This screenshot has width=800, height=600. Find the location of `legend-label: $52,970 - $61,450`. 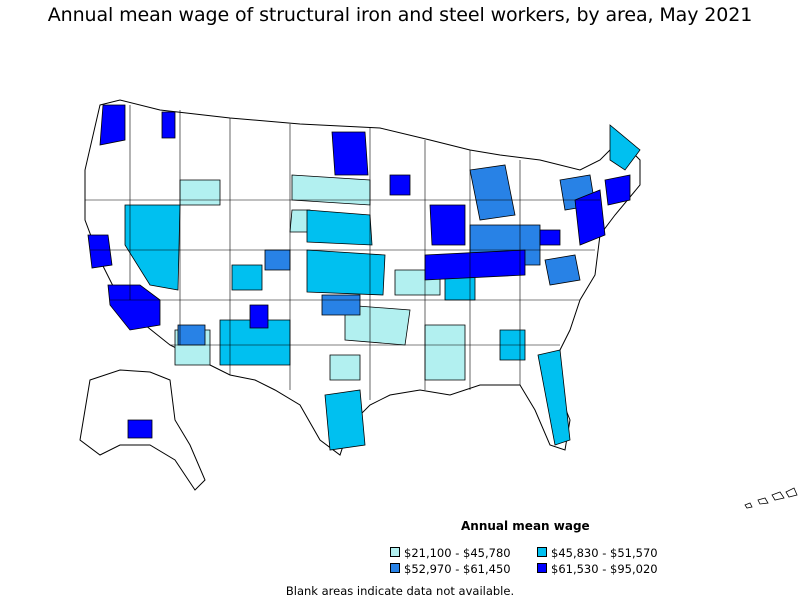

legend-label: $52,970 - $61,450 is located at coordinates (457, 569).